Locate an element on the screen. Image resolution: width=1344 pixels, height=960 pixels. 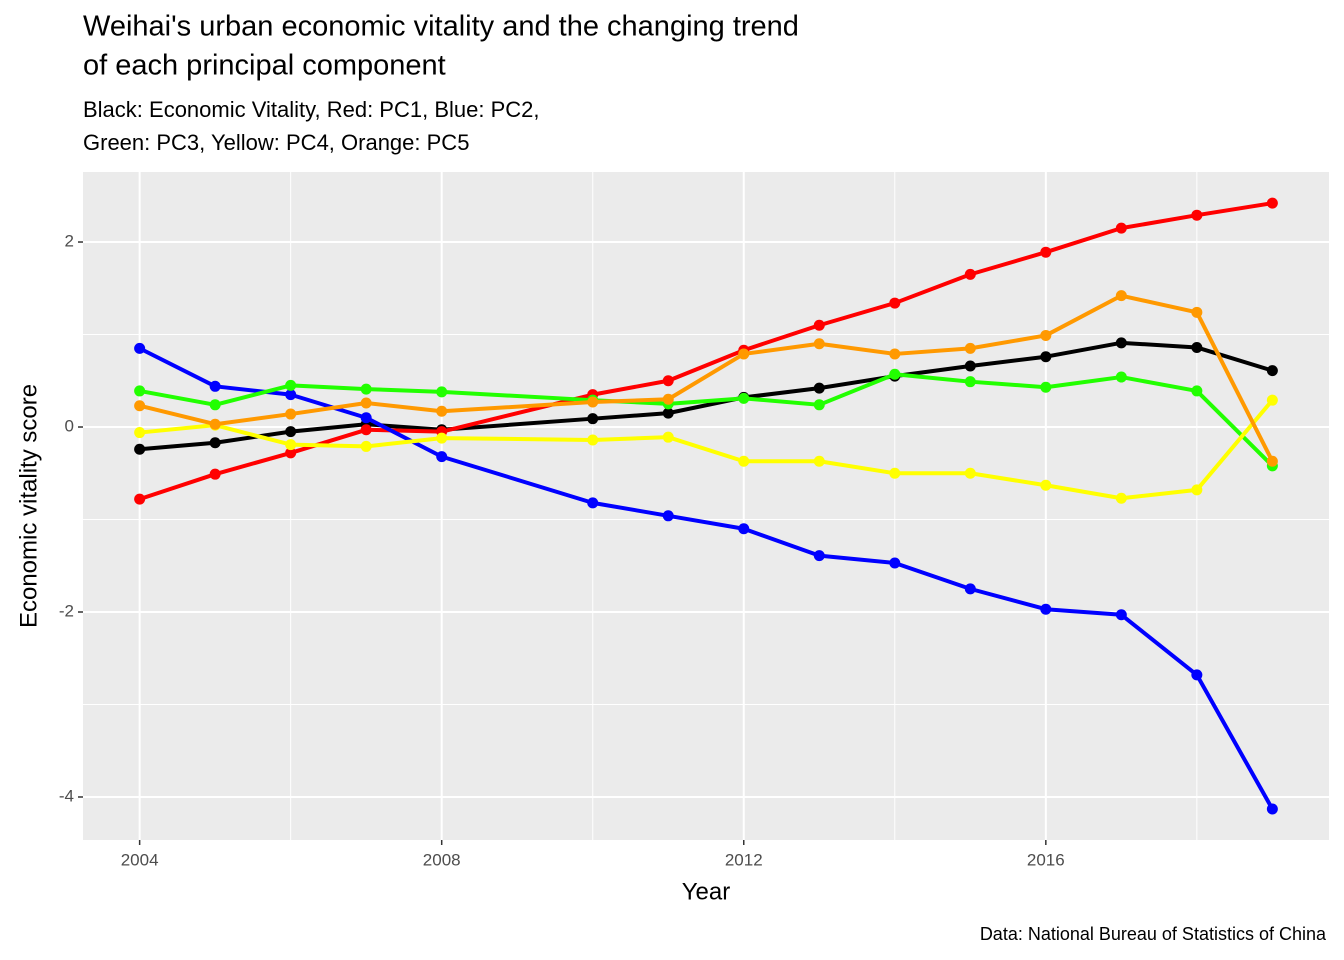
chart-title: of each principal component is located at coordinates (264, 66).